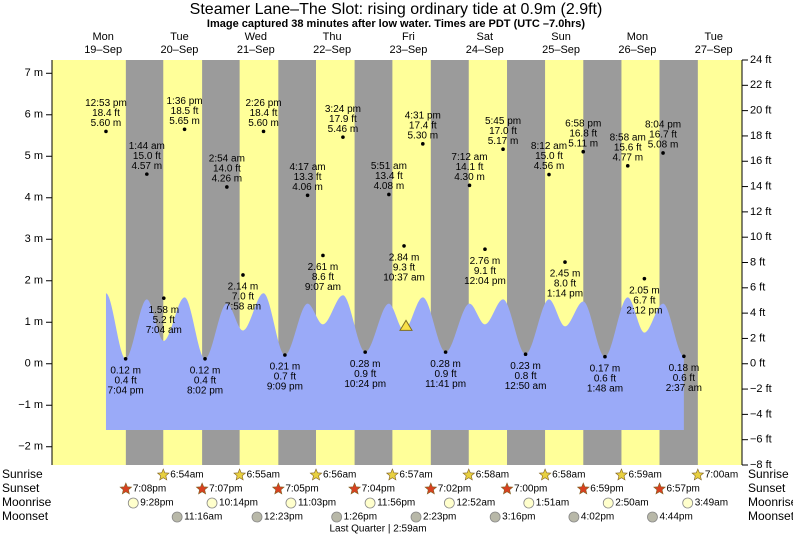  I want to click on tide-label: 15.0 ft, so click(549, 156).